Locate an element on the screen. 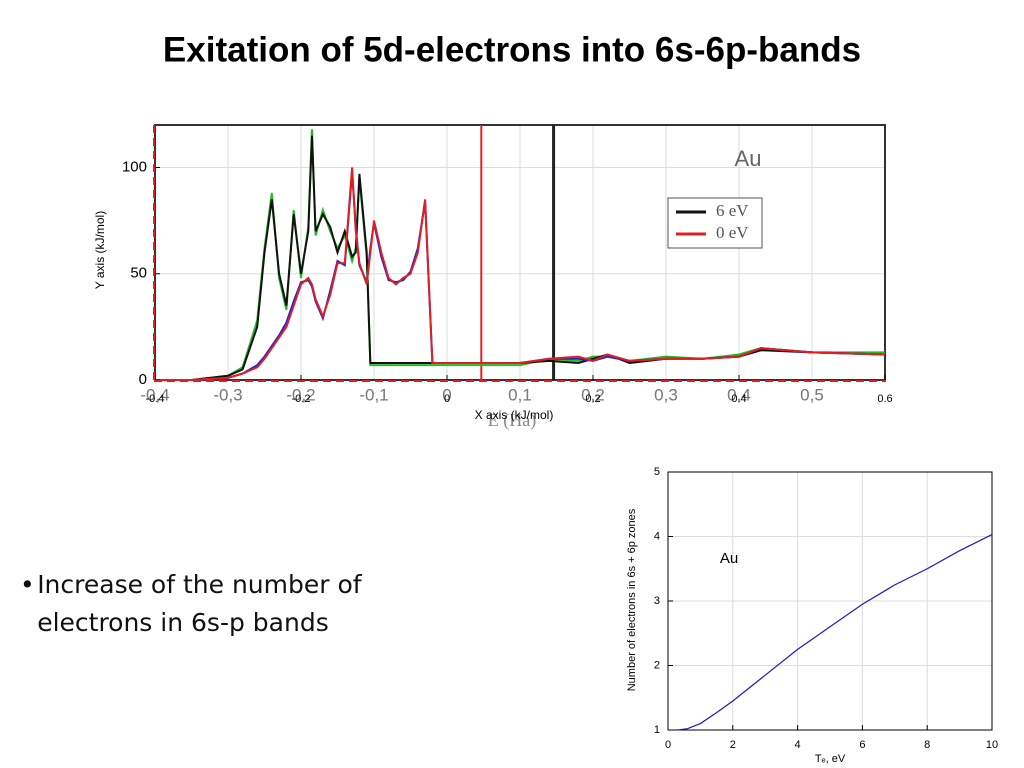 This screenshot has height=768, width=1024. x-tick-label: -0.4 is located at coordinates (155, 399).